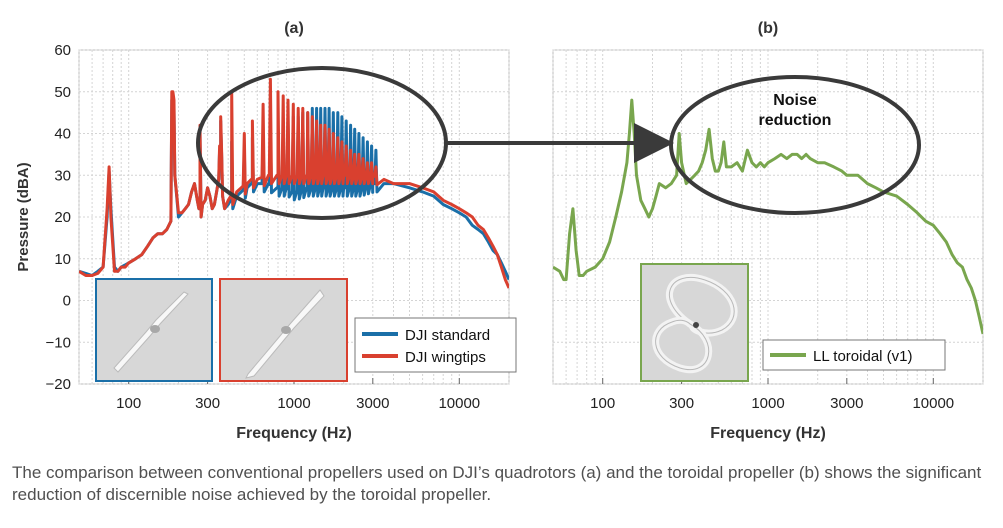 The width and height of the screenshot is (1003, 528). What do you see at coordinates (447, 335) in the screenshot?
I see `legend-label-dji-standard: DJI standard` at bounding box center [447, 335].